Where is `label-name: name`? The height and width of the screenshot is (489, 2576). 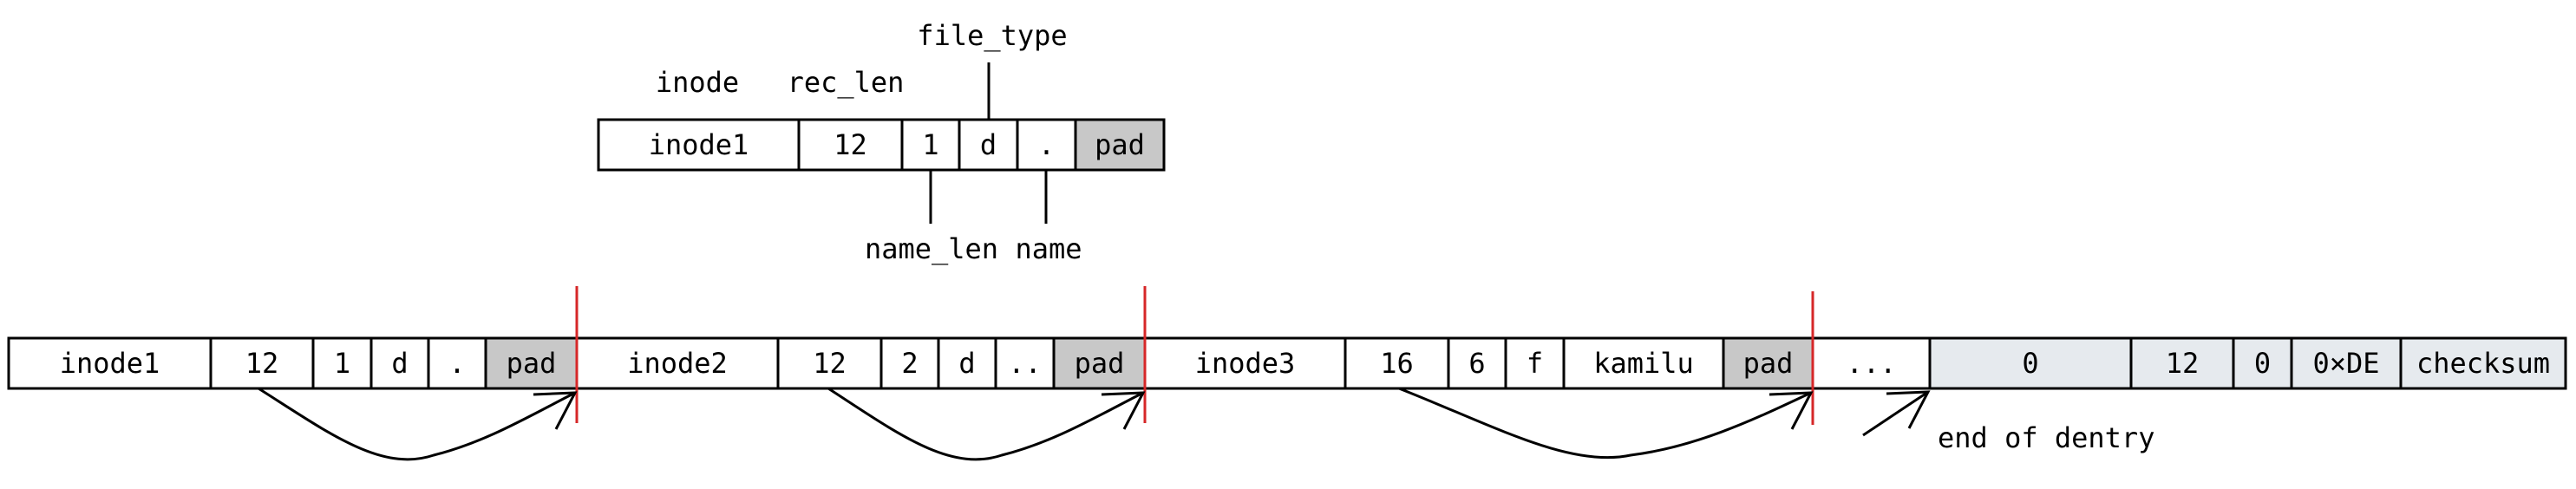
label-name: name is located at coordinates (1048, 248).